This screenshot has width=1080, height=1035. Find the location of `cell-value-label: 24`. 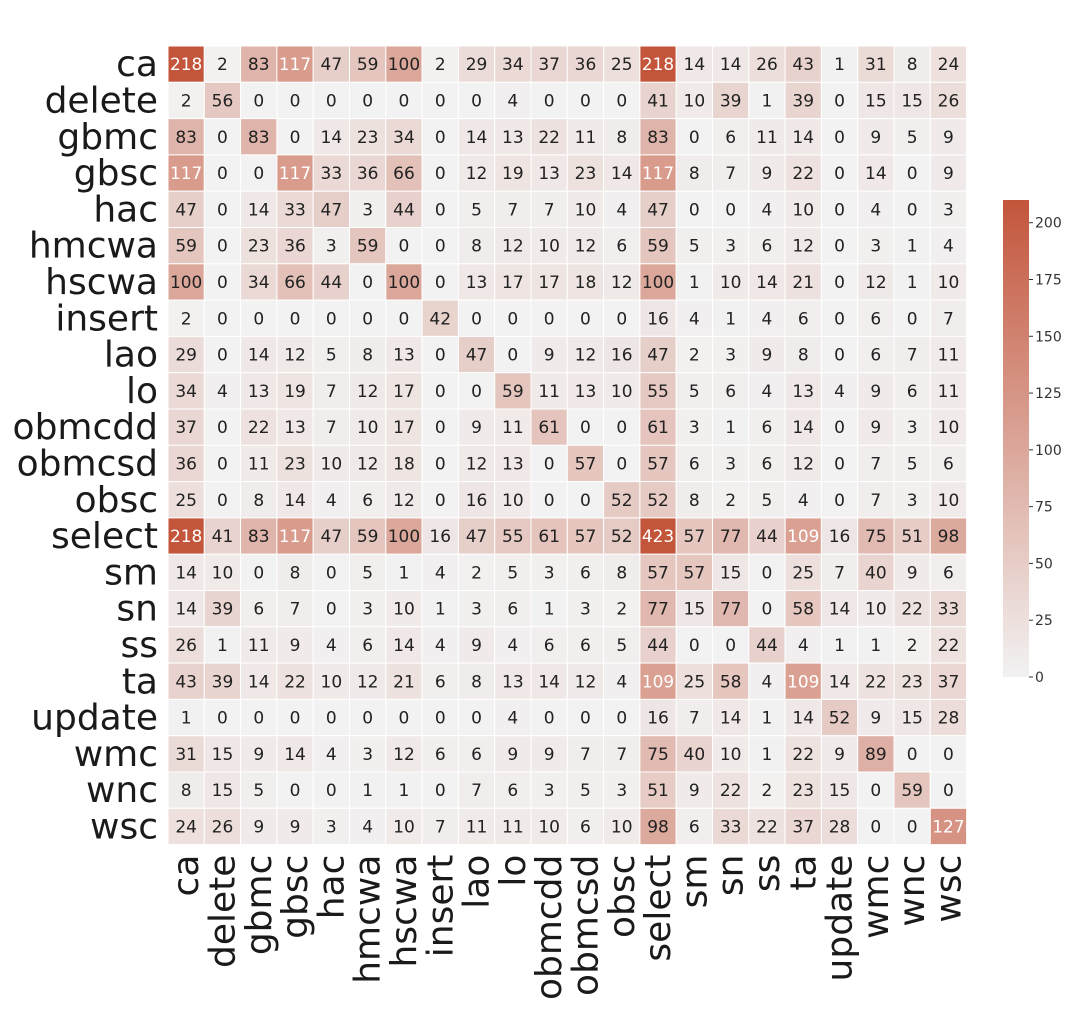

cell-value-label: 24 is located at coordinates (949, 65).